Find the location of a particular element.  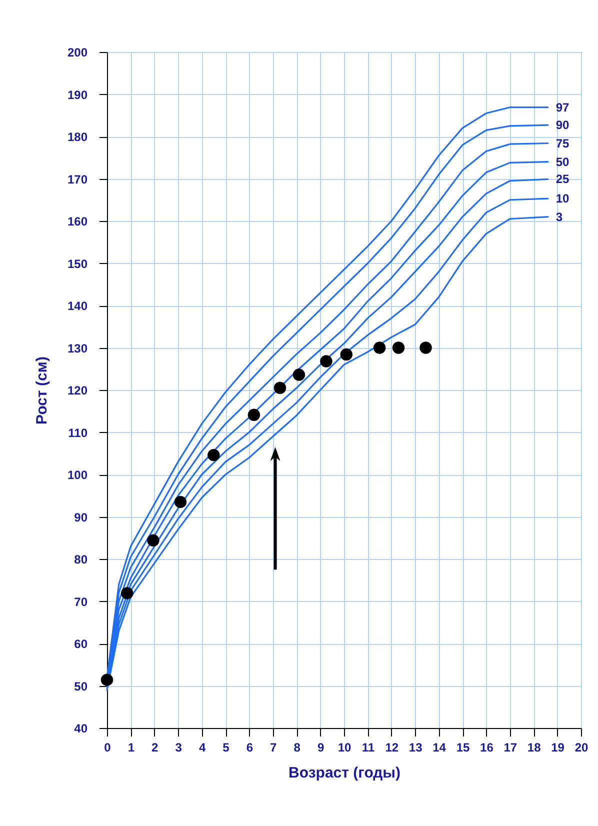

y-tick-label: 190 is located at coordinates (77, 95).